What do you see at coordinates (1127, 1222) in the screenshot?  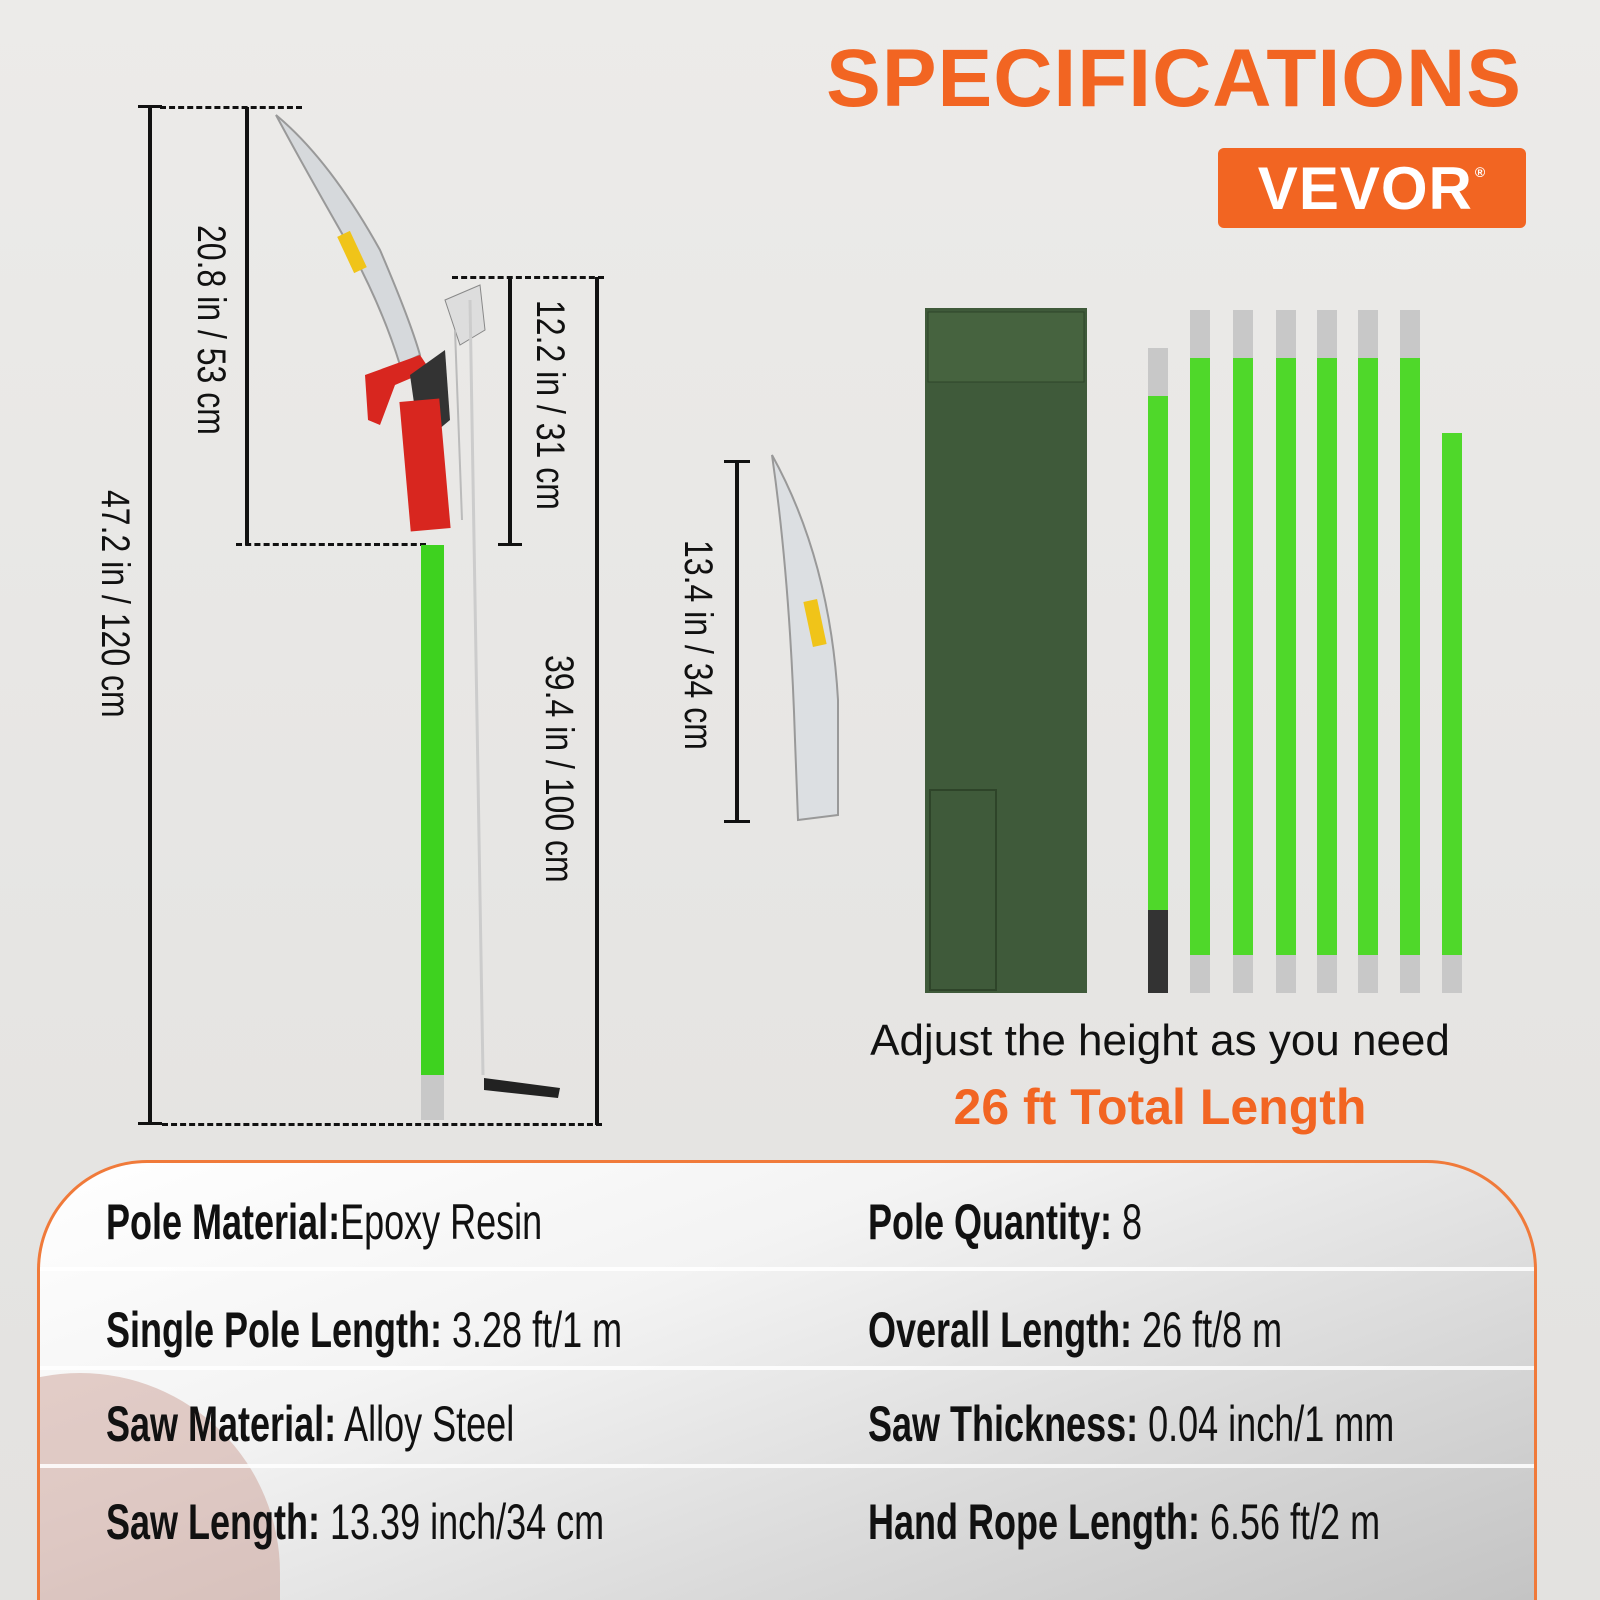 I see `spec-value: 8` at bounding box center [1127, 1222].